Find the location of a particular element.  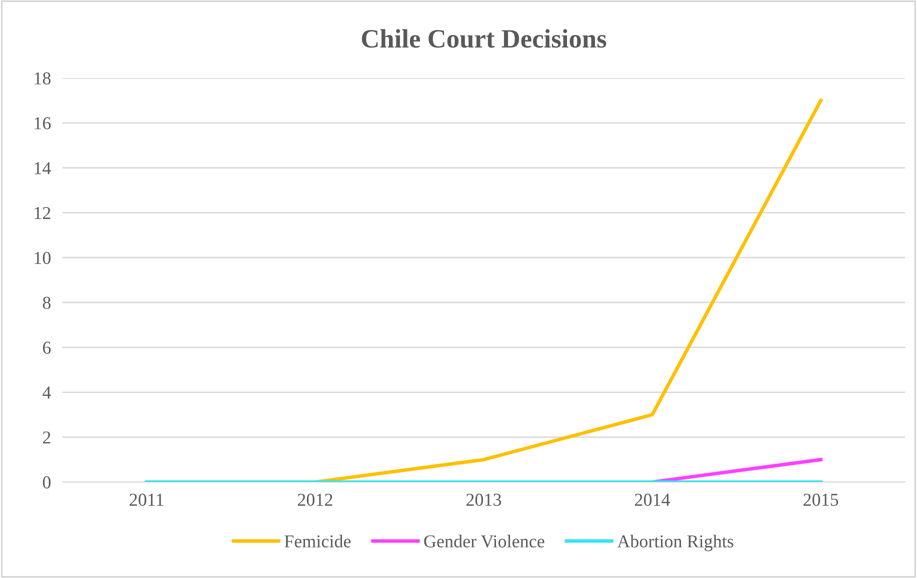

y-tick-label: 4 is located at coordinates (46, 392).